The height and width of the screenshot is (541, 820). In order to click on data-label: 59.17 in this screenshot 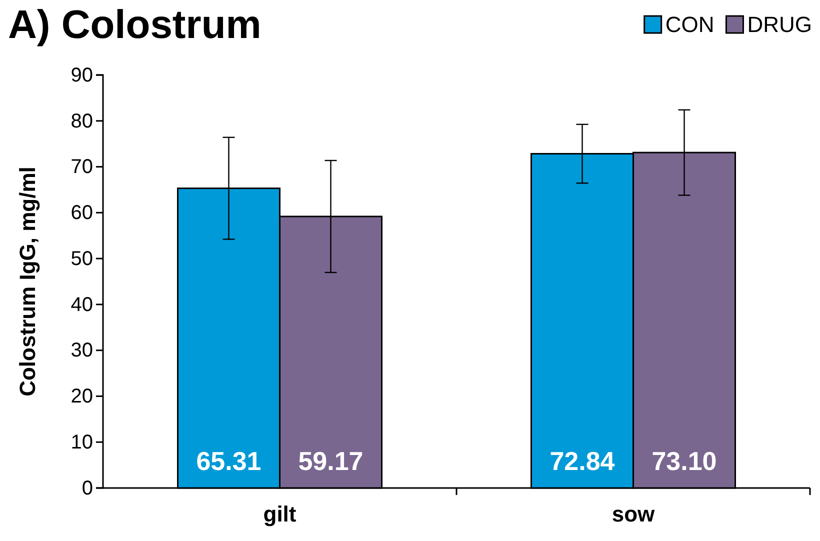, I will do `click(331, 461)`.